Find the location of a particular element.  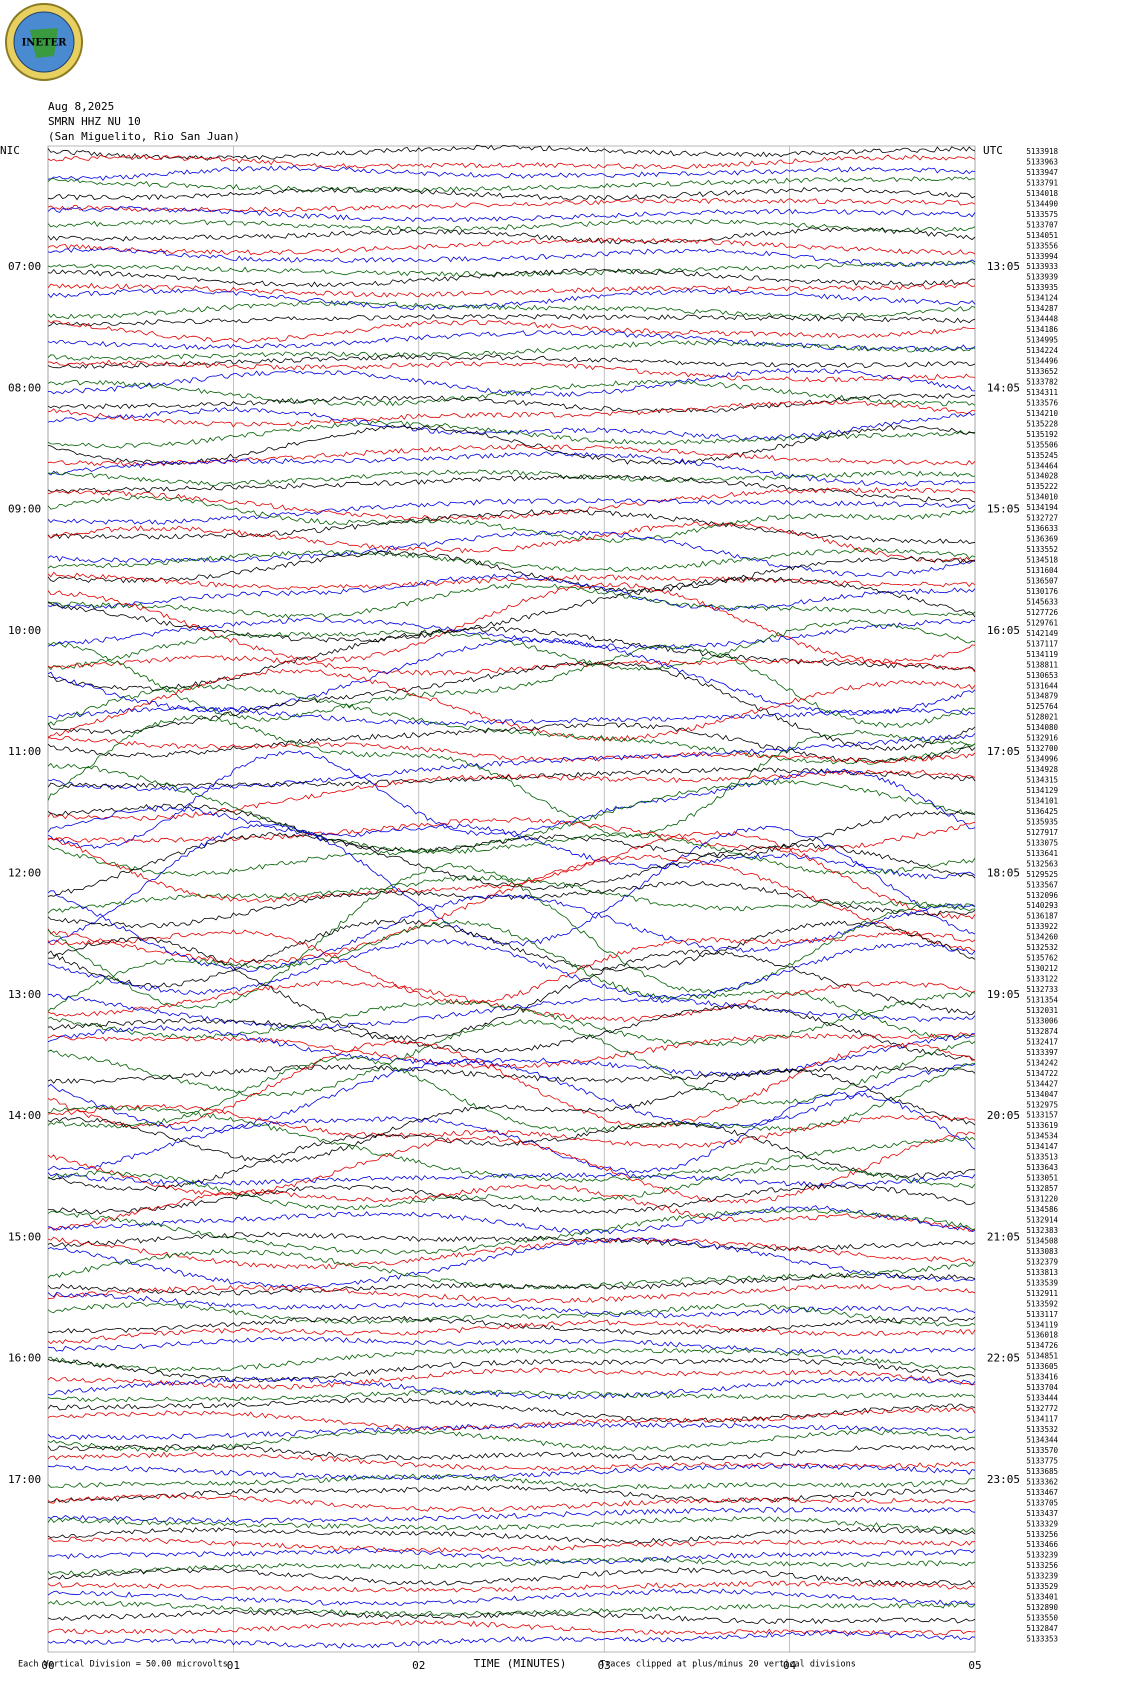

right-time: 18:05 is located at coordinates (1003, 873).